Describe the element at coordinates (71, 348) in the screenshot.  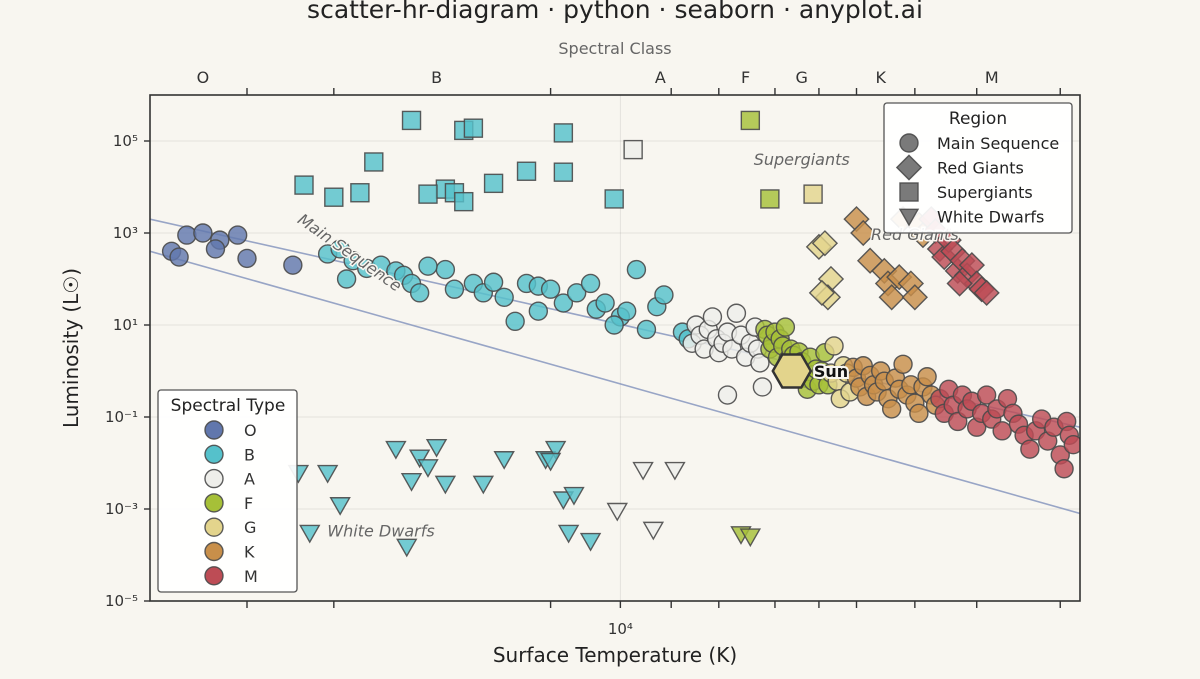
I see `y-axis-label: Luminosity (L☉)` at that location.